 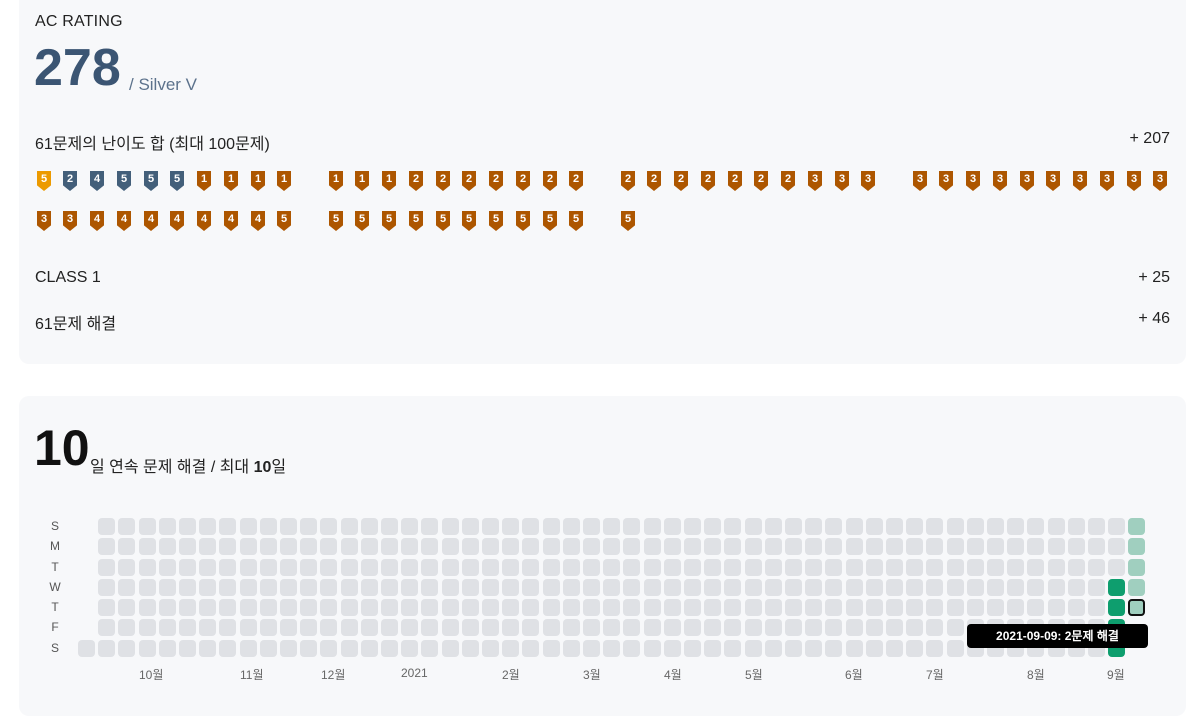 What do you see at coordinates (284, 181) in the screenshot?
I see `tier-badge: 1` at bounding box center [284, 181].